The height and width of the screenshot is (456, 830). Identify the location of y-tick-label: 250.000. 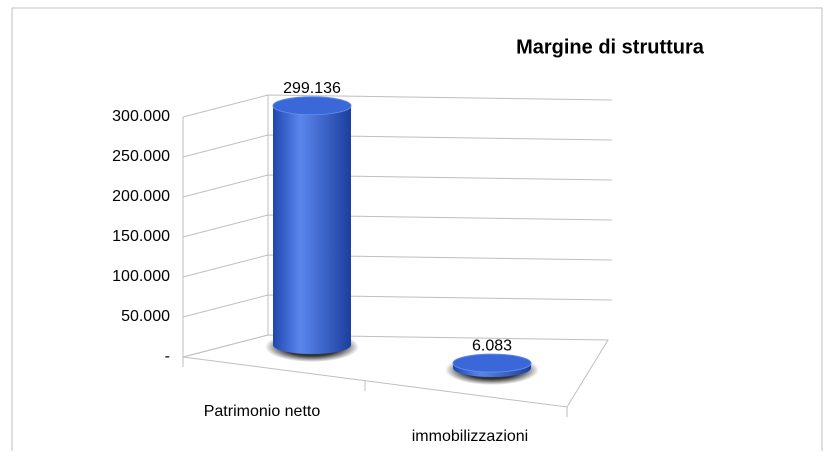
(141, 156).